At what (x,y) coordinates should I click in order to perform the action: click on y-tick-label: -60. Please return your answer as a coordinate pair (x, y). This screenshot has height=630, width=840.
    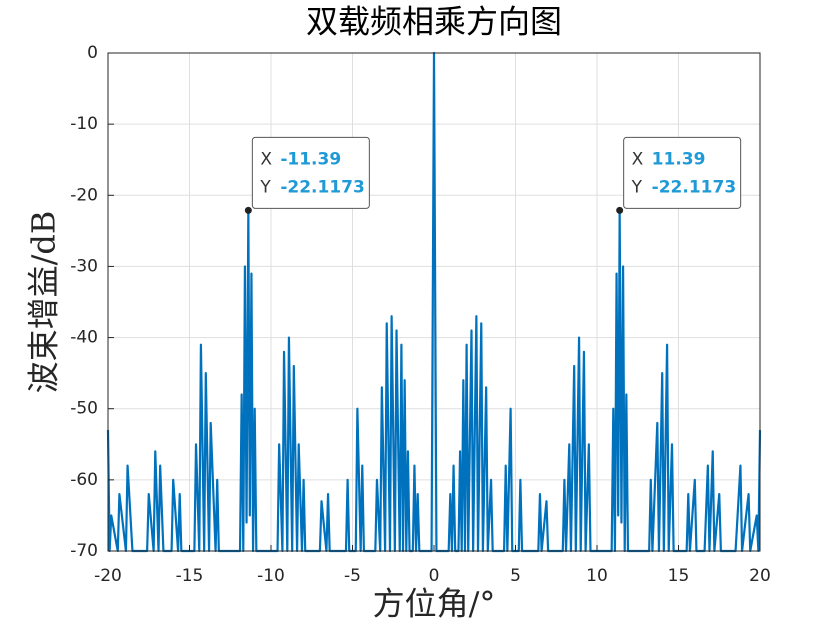
    Looking at the image, I should click on (84, 480).